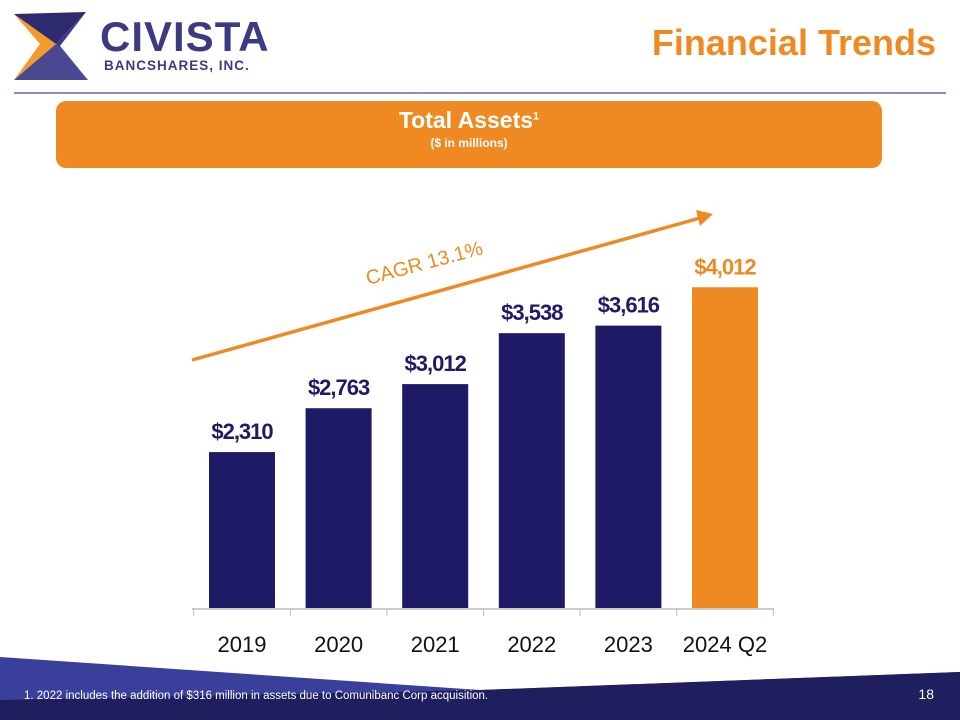 This screenshot has width=960, height=720. What do you see at coordinates (185, 36) in the screenshot?
I see `logo-name: CIVISTA` at bounding box center [185, 36].